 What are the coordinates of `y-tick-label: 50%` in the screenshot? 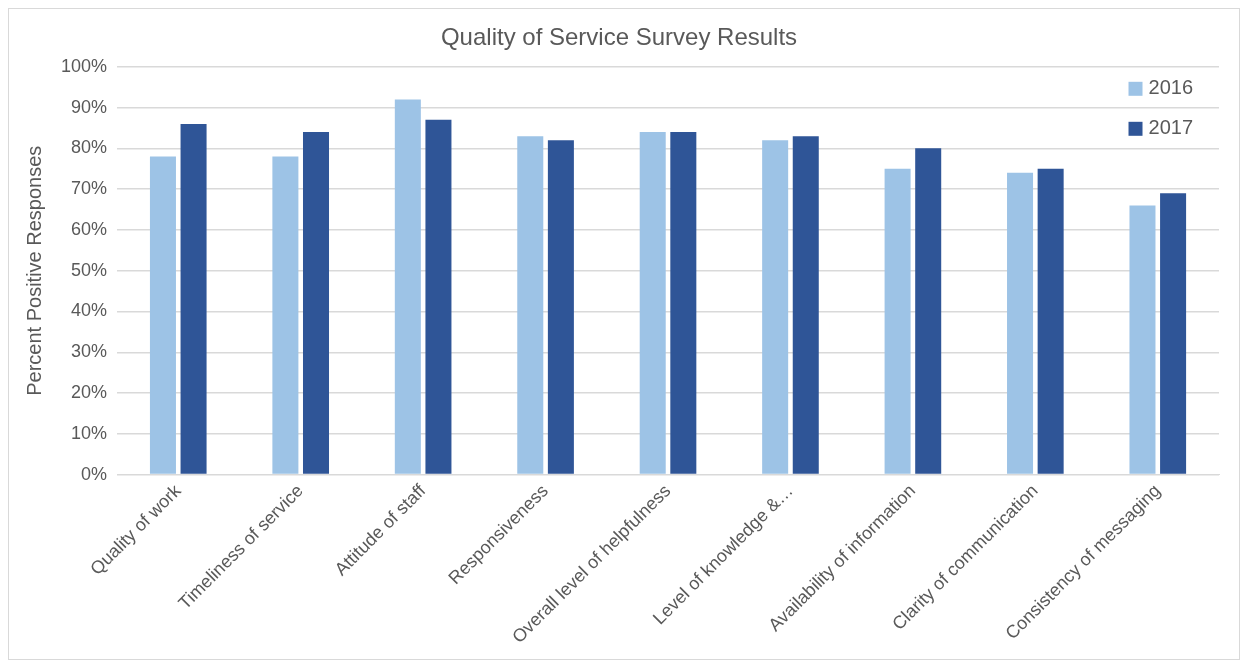 It's located at (89, 269).